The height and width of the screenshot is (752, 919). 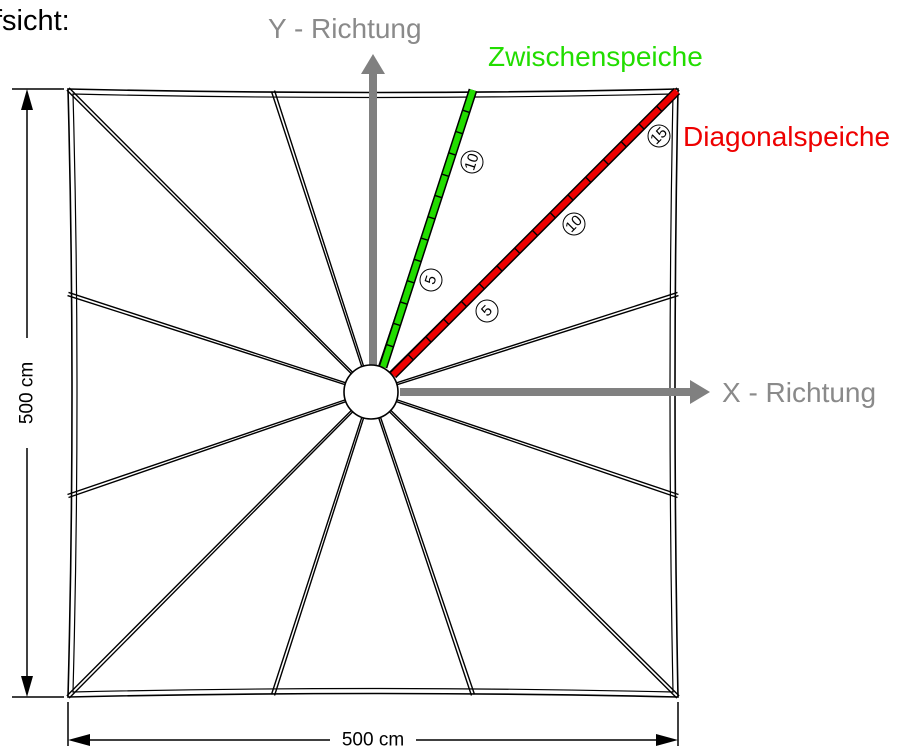 I want to click on red-node-5: 5, so click(x=487, y=311).